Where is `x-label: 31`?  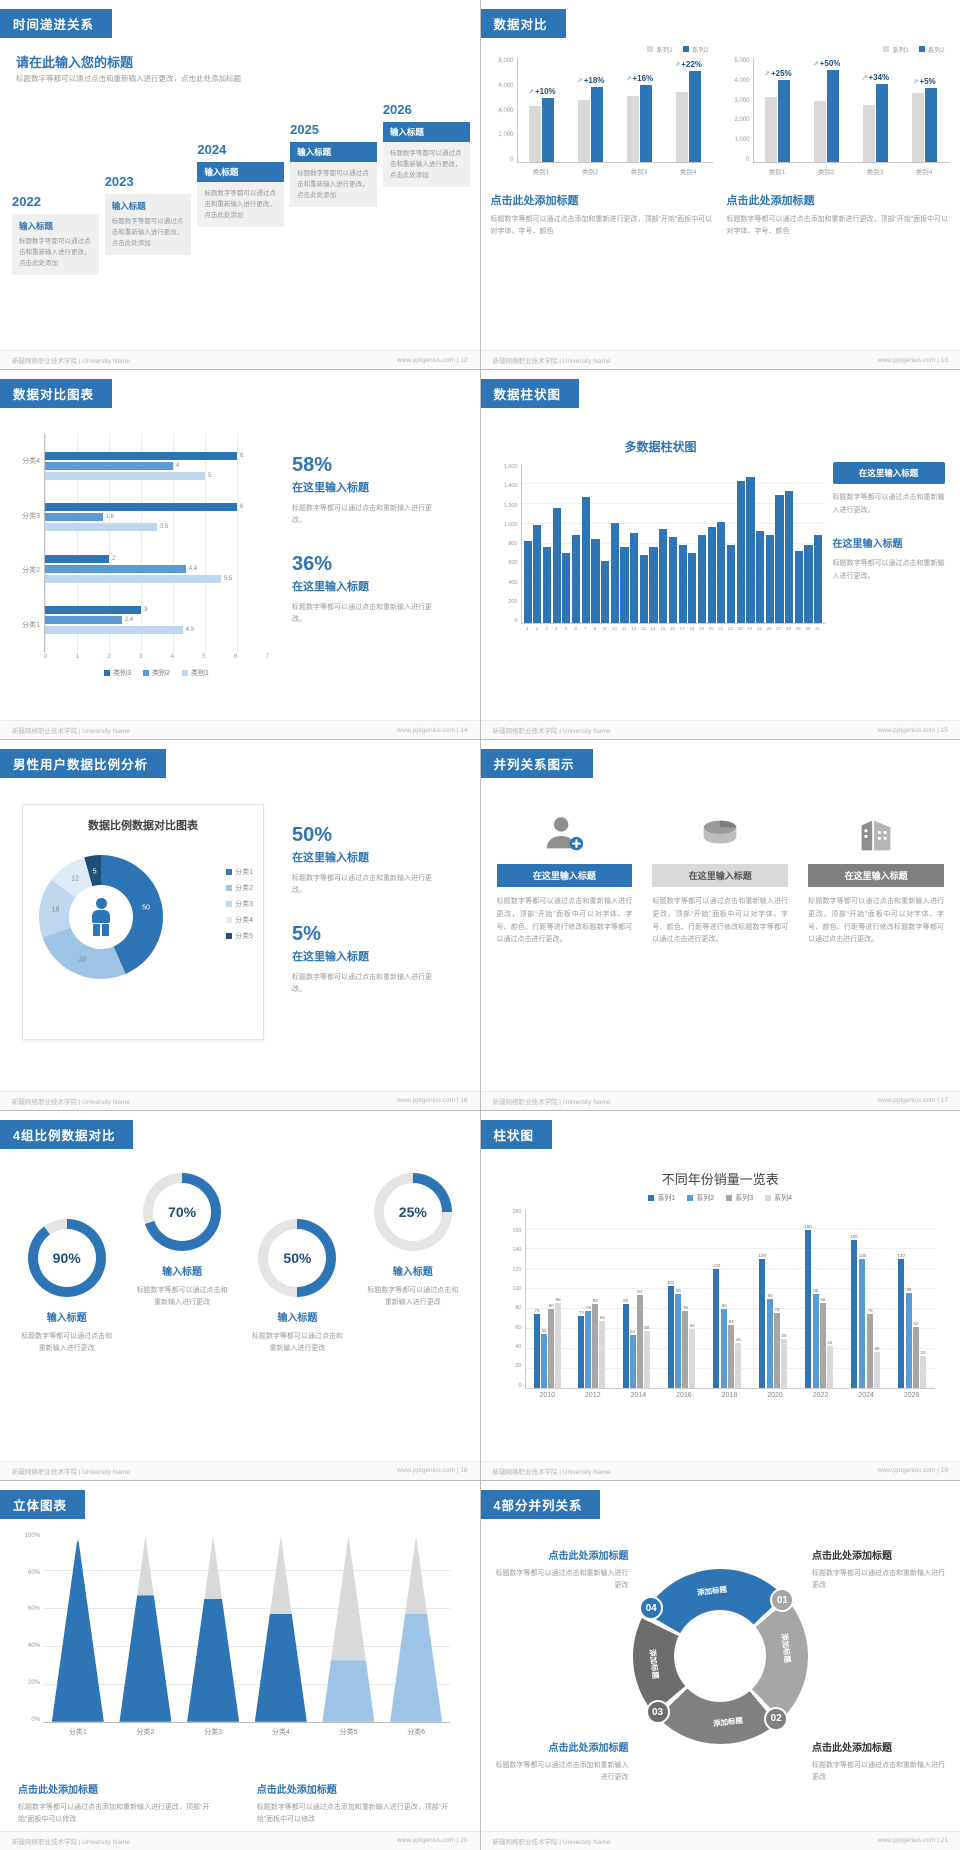
x-label: 31 is located at coordinates (817, 629).